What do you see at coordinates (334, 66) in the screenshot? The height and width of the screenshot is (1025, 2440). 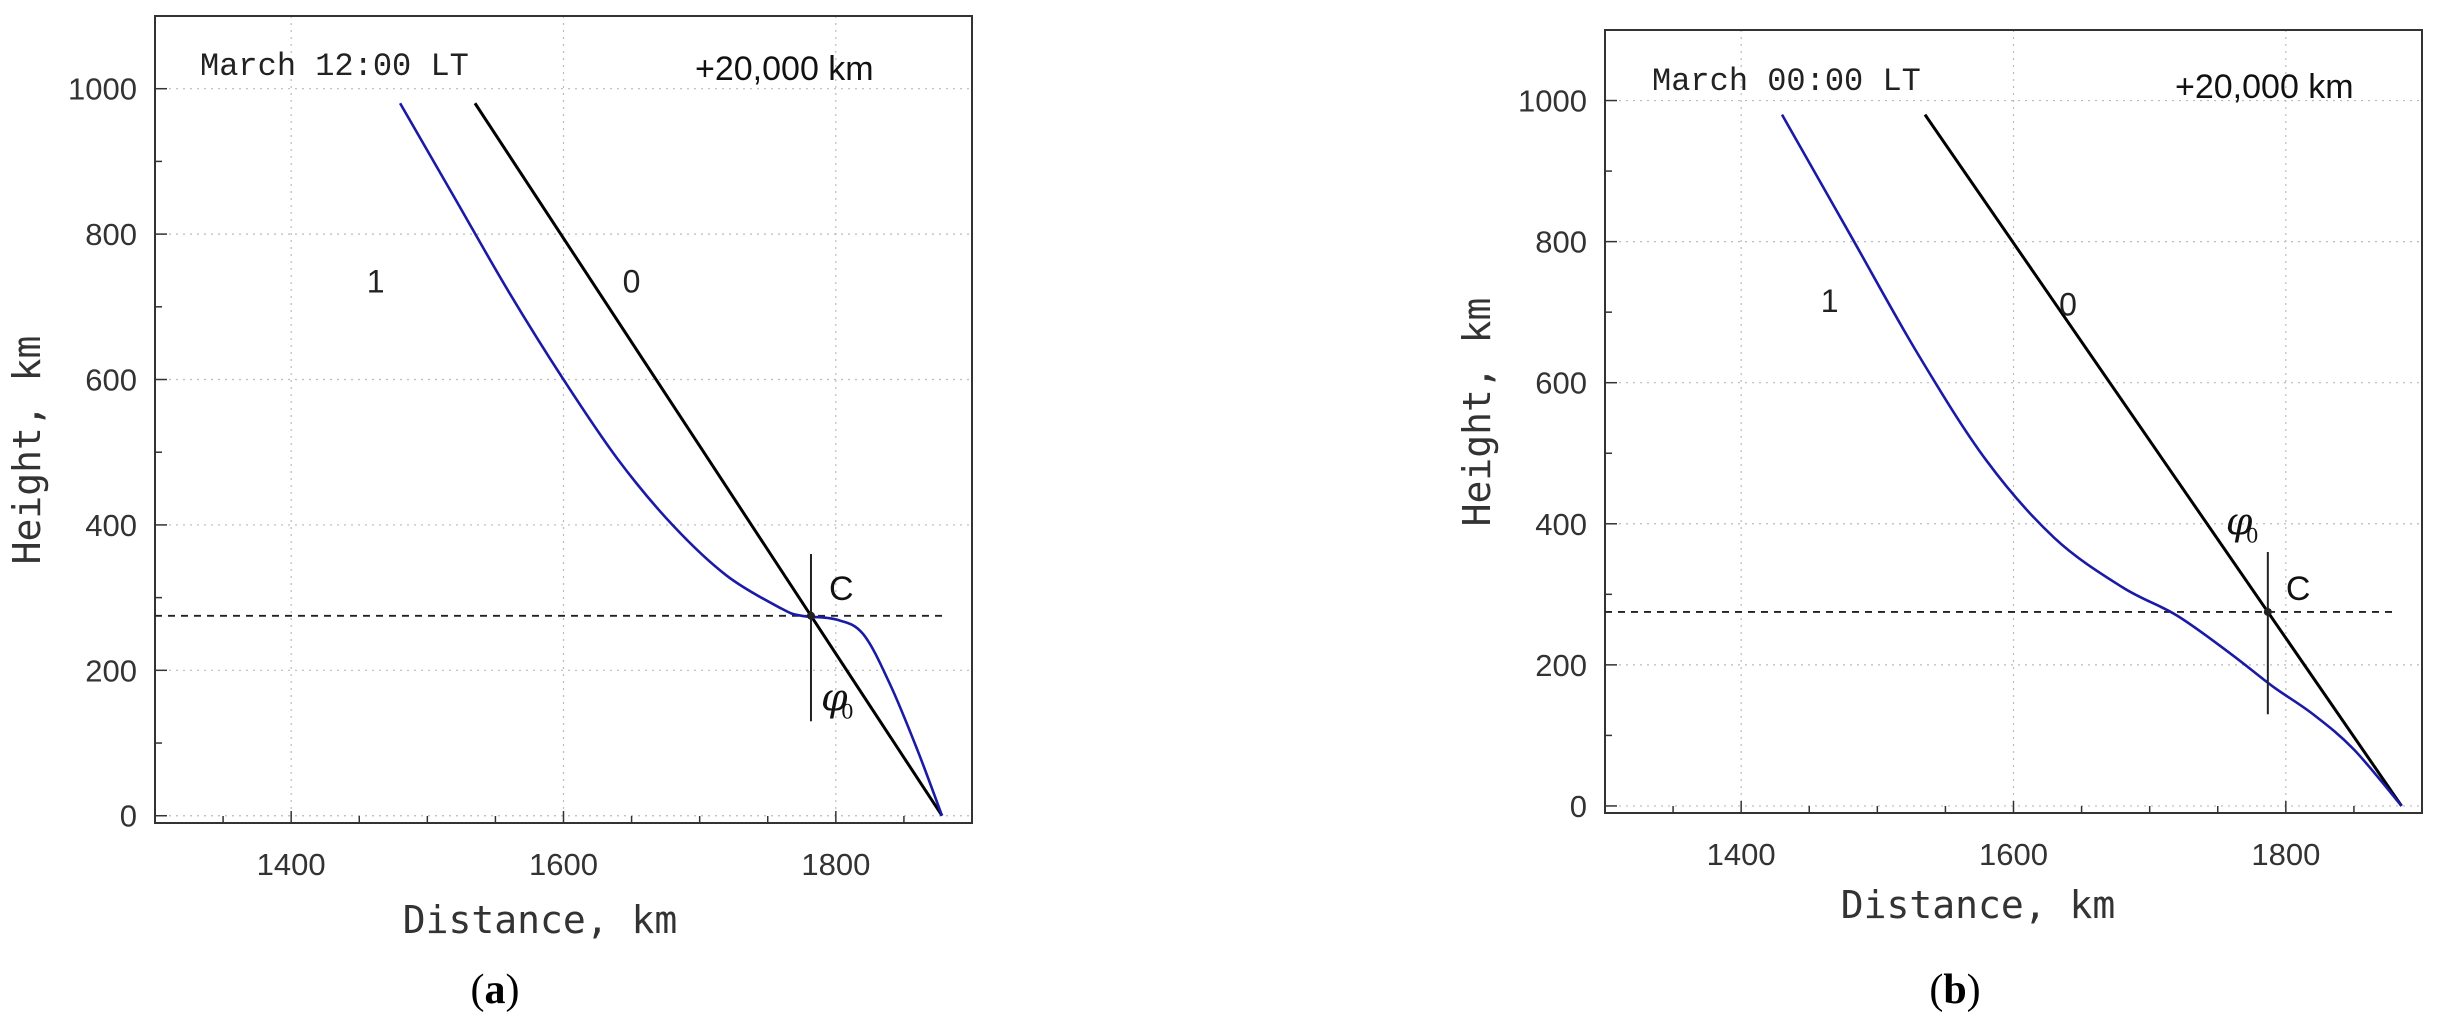 I see `annotation-time: March 12:00 LT` at bounding box center [334, 66].